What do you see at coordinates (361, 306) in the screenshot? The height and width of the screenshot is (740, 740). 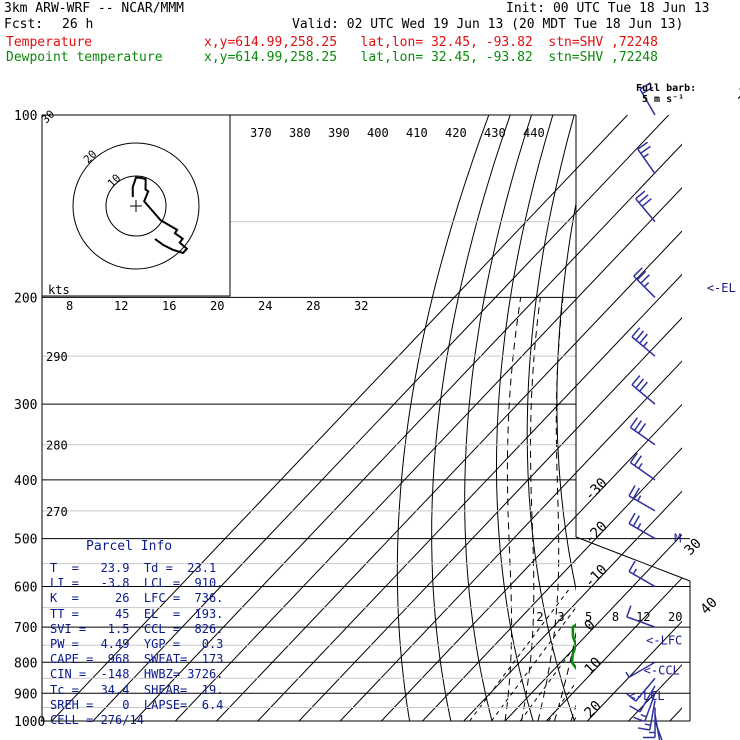 I see `speed-axis-label: 32` at bounding box center [361, 306].